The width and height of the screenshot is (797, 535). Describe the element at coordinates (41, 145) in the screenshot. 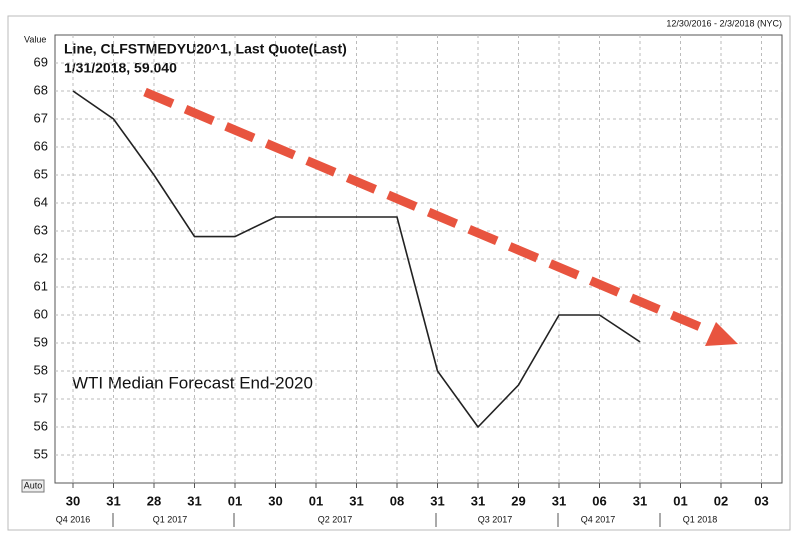

I see `y-tick-label: 66` at that location.